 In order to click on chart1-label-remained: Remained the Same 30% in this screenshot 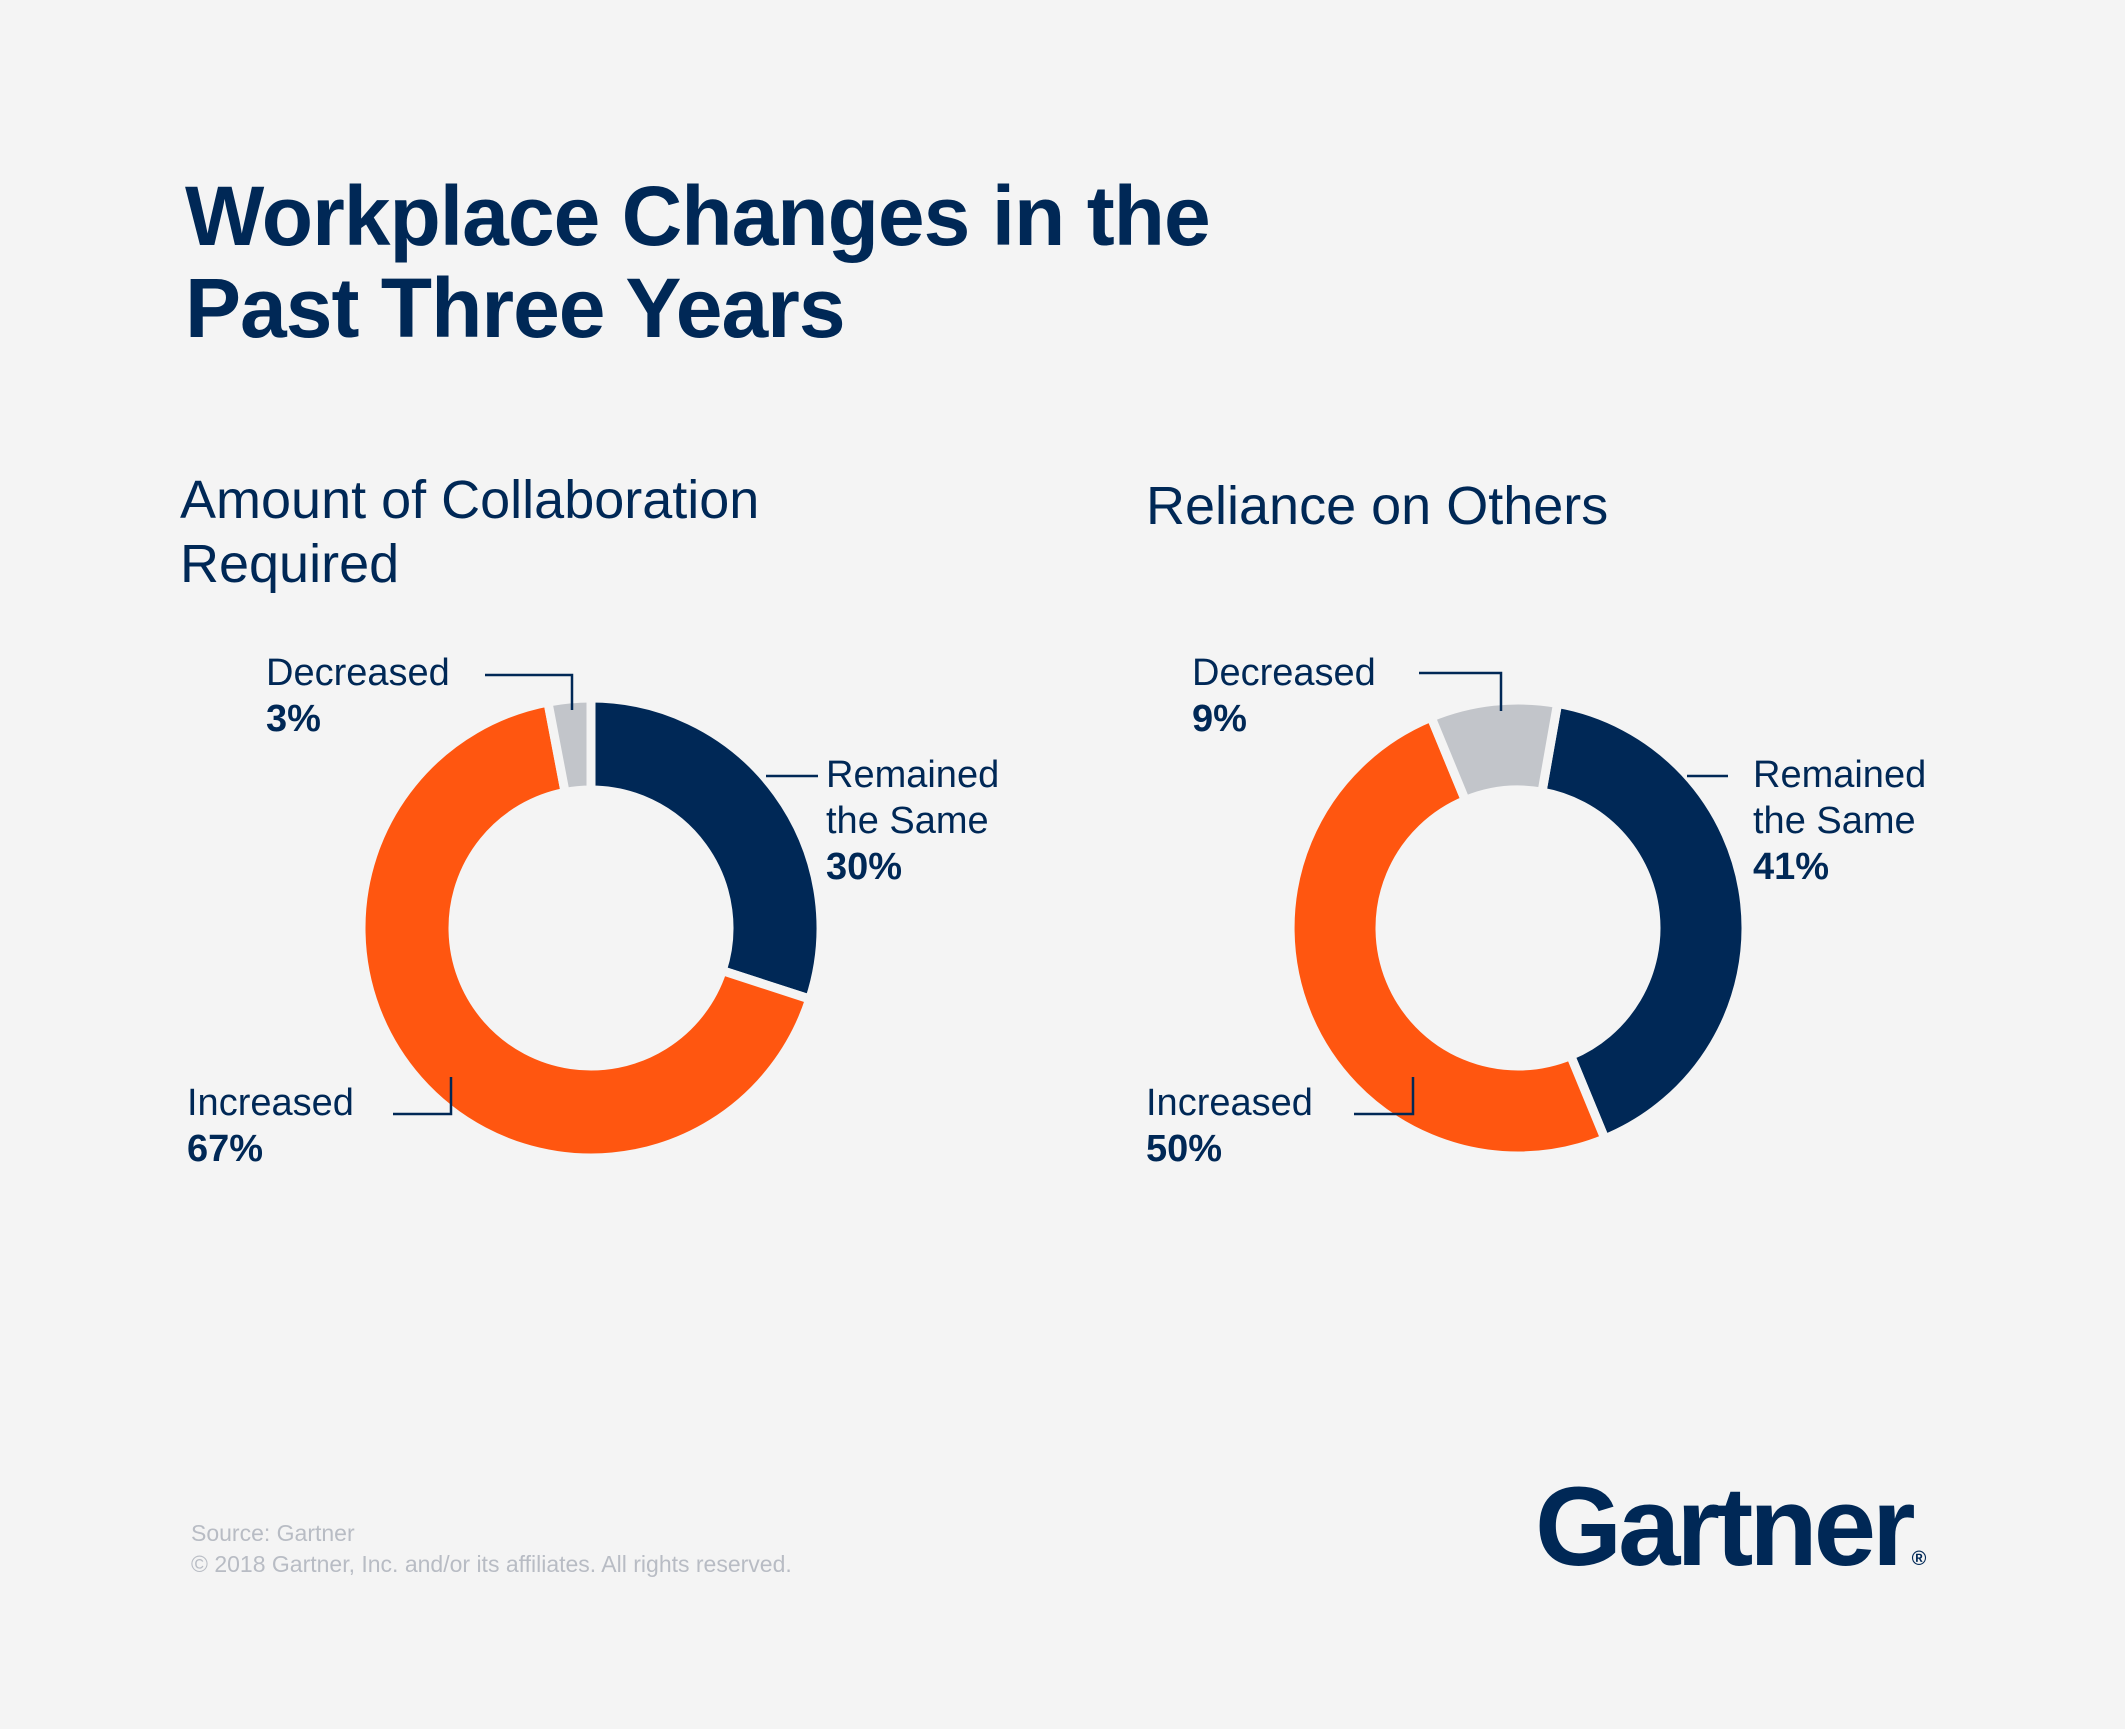, I will do `click(912, 821)`.